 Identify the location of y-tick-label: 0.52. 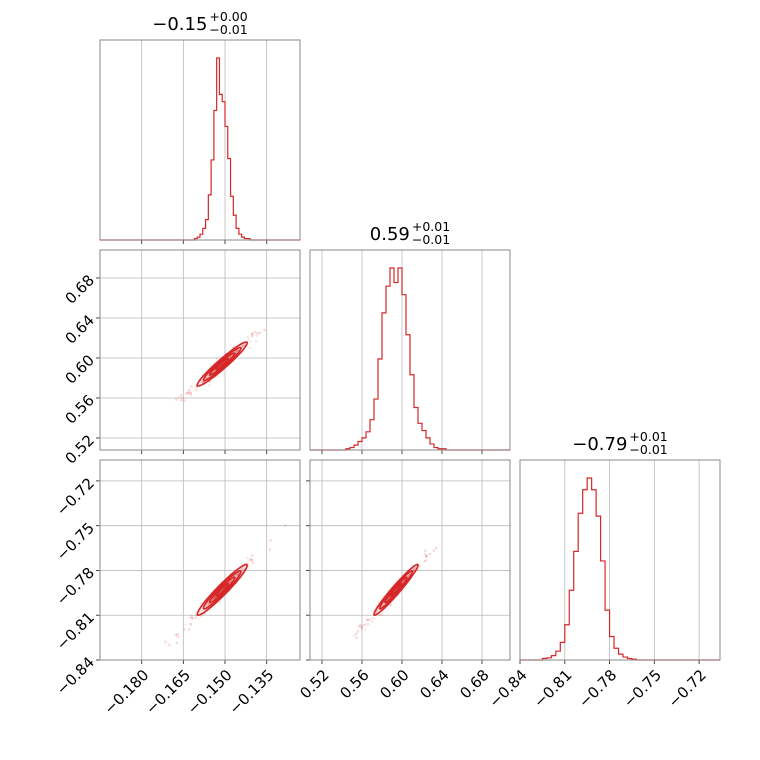
(80, 449).